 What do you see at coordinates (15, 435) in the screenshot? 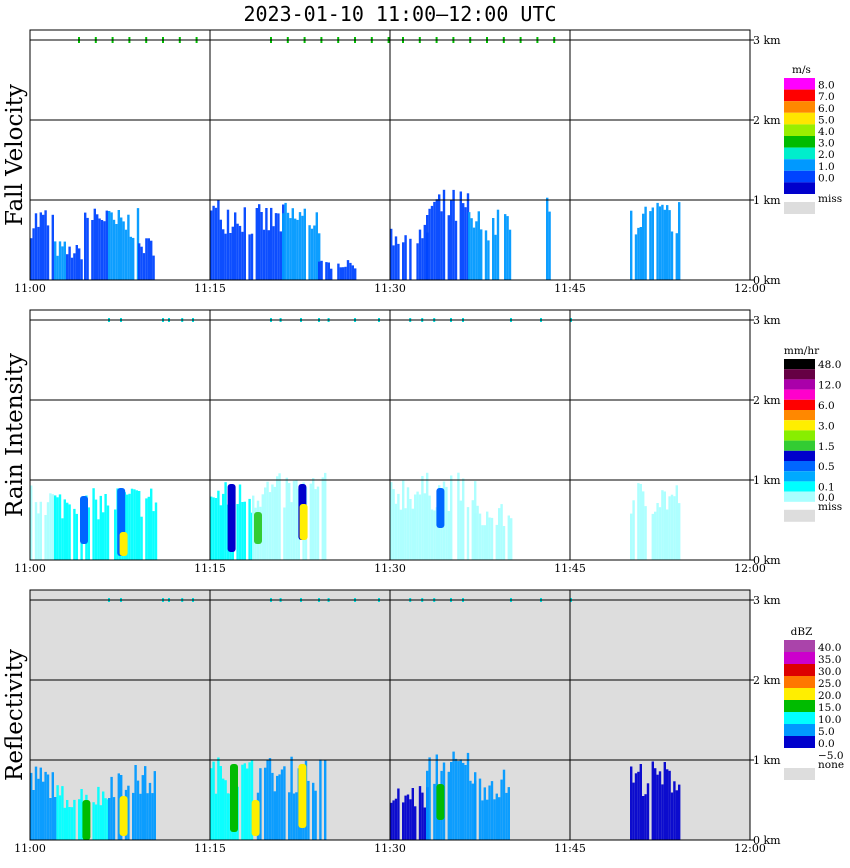
I see `y-axis-label: Rain Intensity` at bounding box center [15, 435].